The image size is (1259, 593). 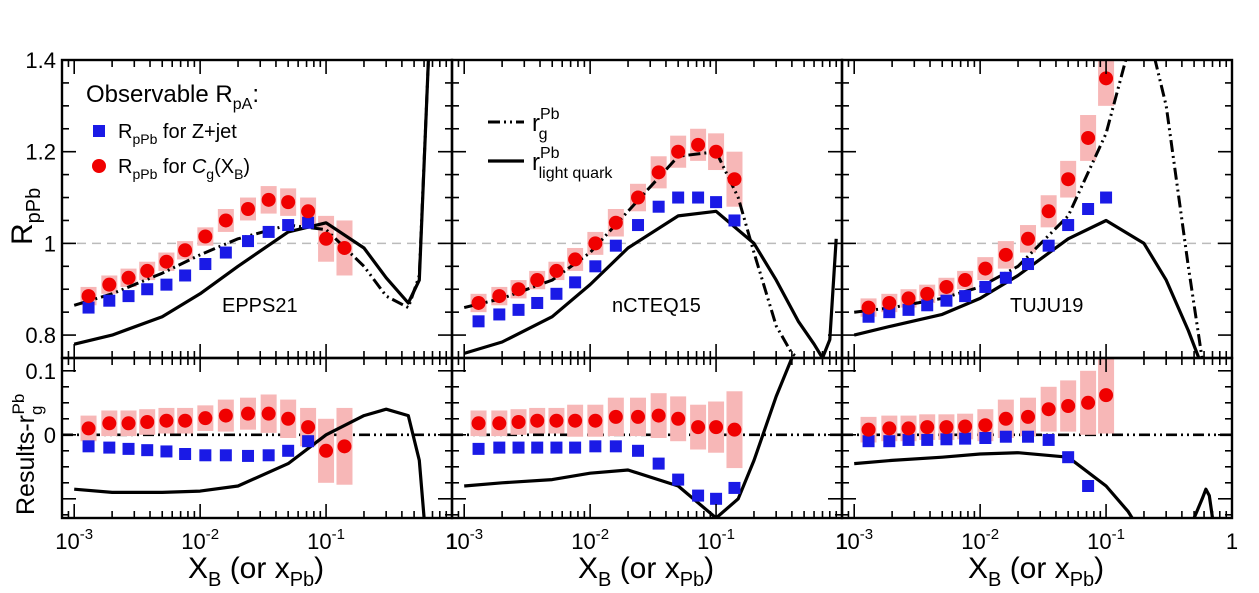 I want to click on y-tick-label-bottom: 0, so click(x=50, y=435).